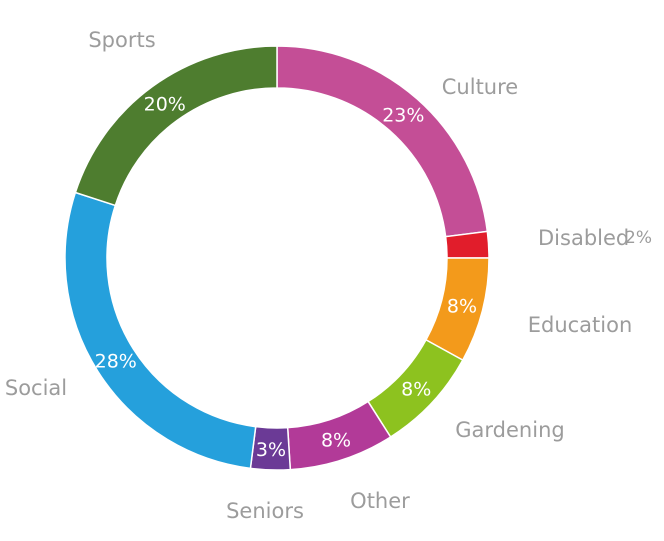 The height and width of the screenshot is (541, 664). I want to click on pct-label-gardening: 8%, so click(416, 390).